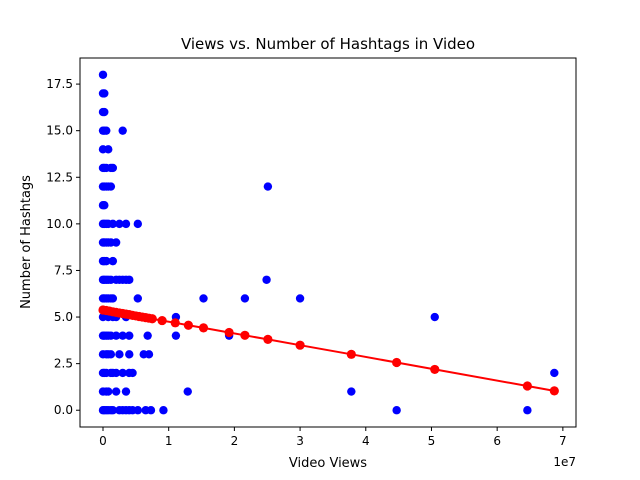 The height and width of the screenshot is (480, 640). What do you see at coordinates (63, 364) in the screenshot?
I see `y-tick-label: 2.5` at bounding box center [63, 364].